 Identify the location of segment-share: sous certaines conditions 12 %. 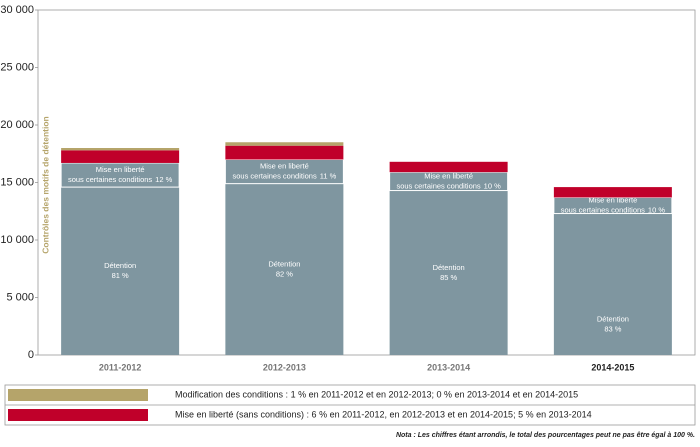
(120, 179).